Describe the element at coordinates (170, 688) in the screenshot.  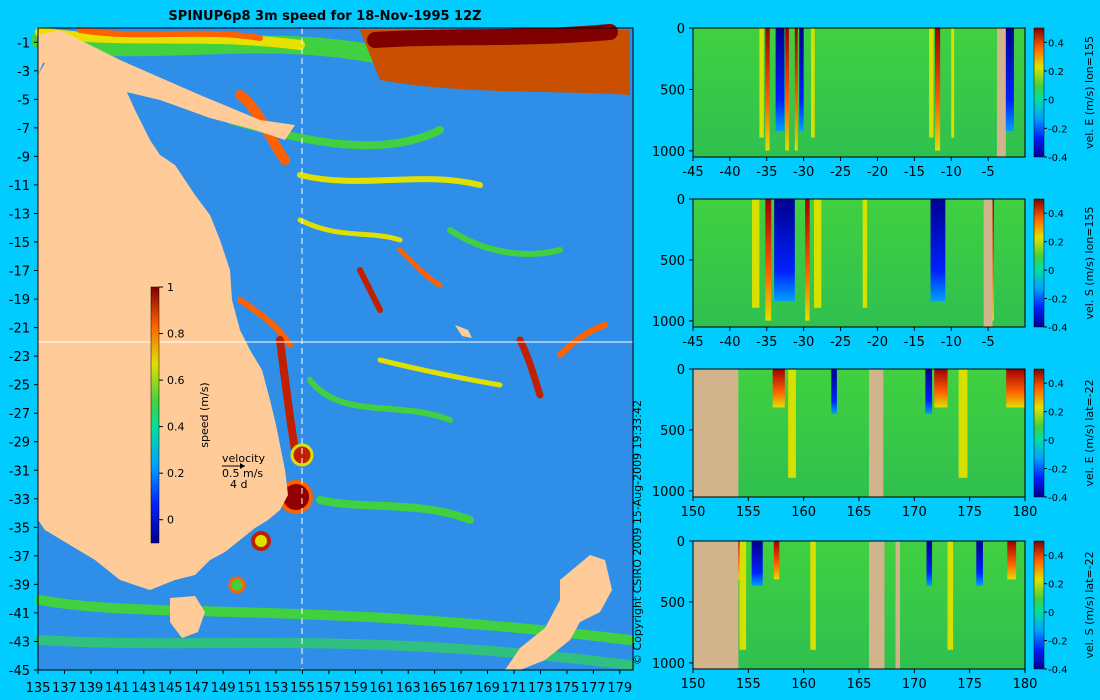
I see `map-x-tick-label: 145` at that location.